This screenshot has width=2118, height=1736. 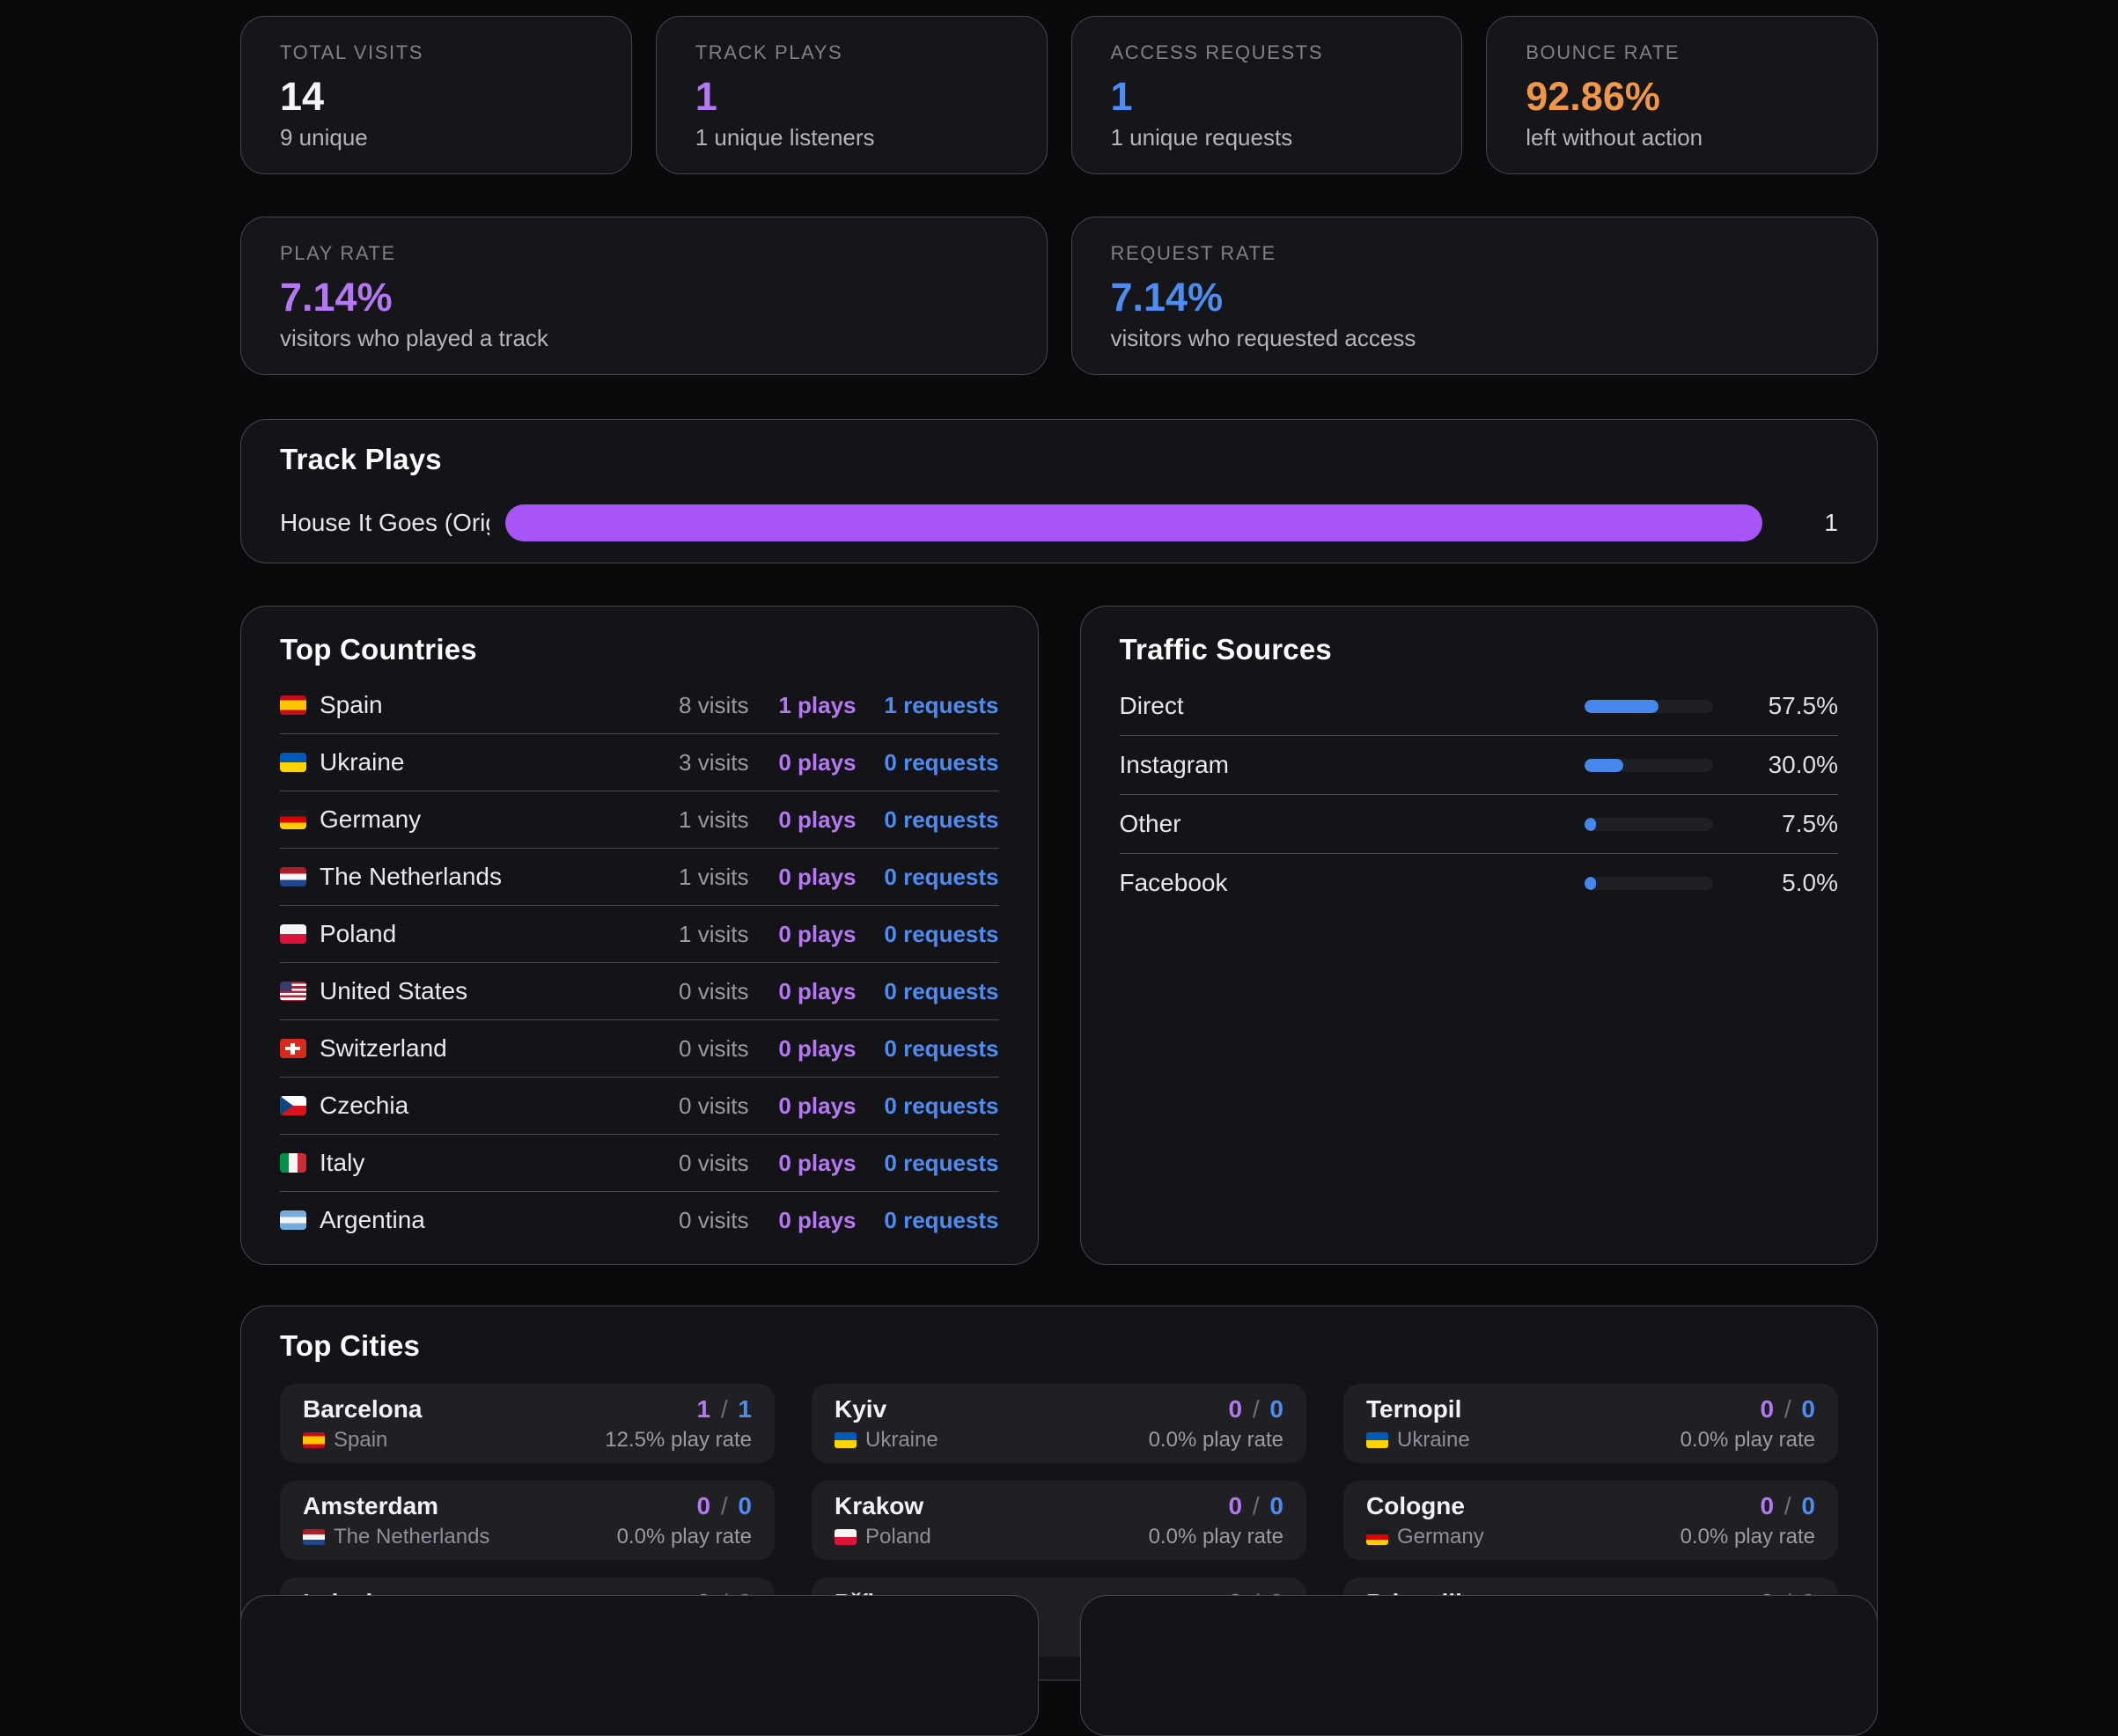 What do you see at coordinates (358, 933) in the screenshot?
I see `country-name: Poland` at bounding box center [358, 933].